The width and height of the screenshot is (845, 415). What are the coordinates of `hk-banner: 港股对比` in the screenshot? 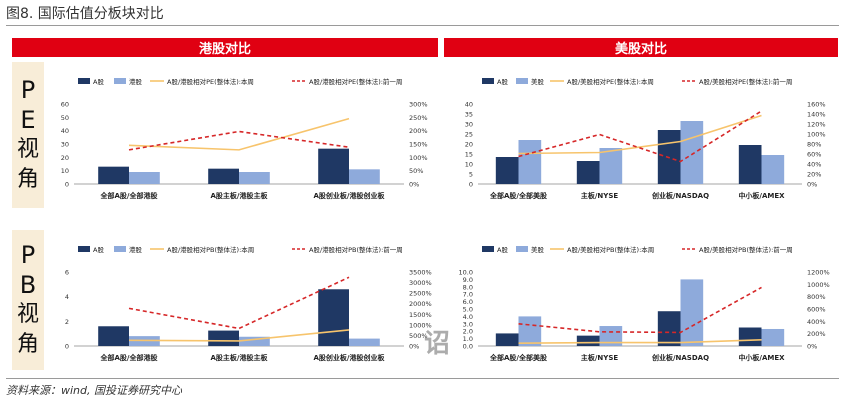 It's located at (225, 47).